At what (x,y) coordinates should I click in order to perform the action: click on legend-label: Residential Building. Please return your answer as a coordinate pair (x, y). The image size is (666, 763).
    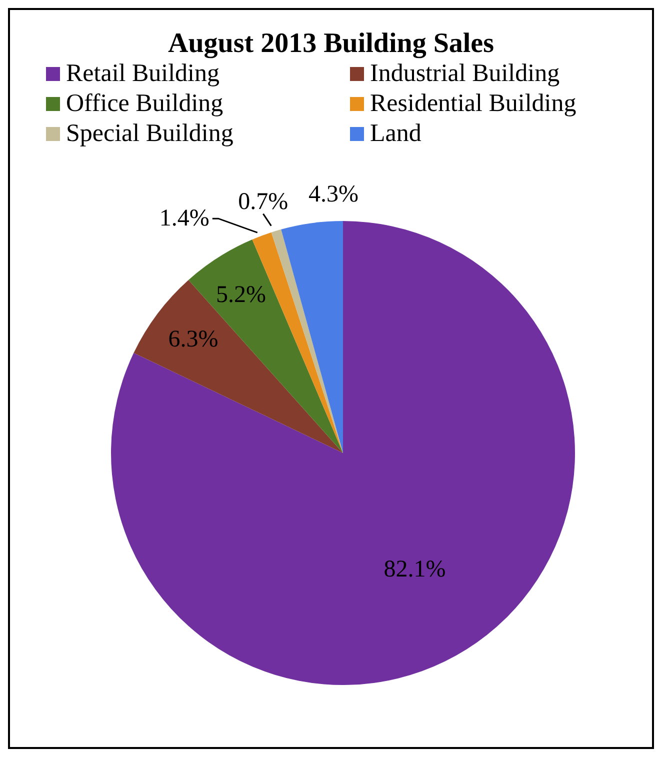
    Looking at the image, I should click on (473, 104).